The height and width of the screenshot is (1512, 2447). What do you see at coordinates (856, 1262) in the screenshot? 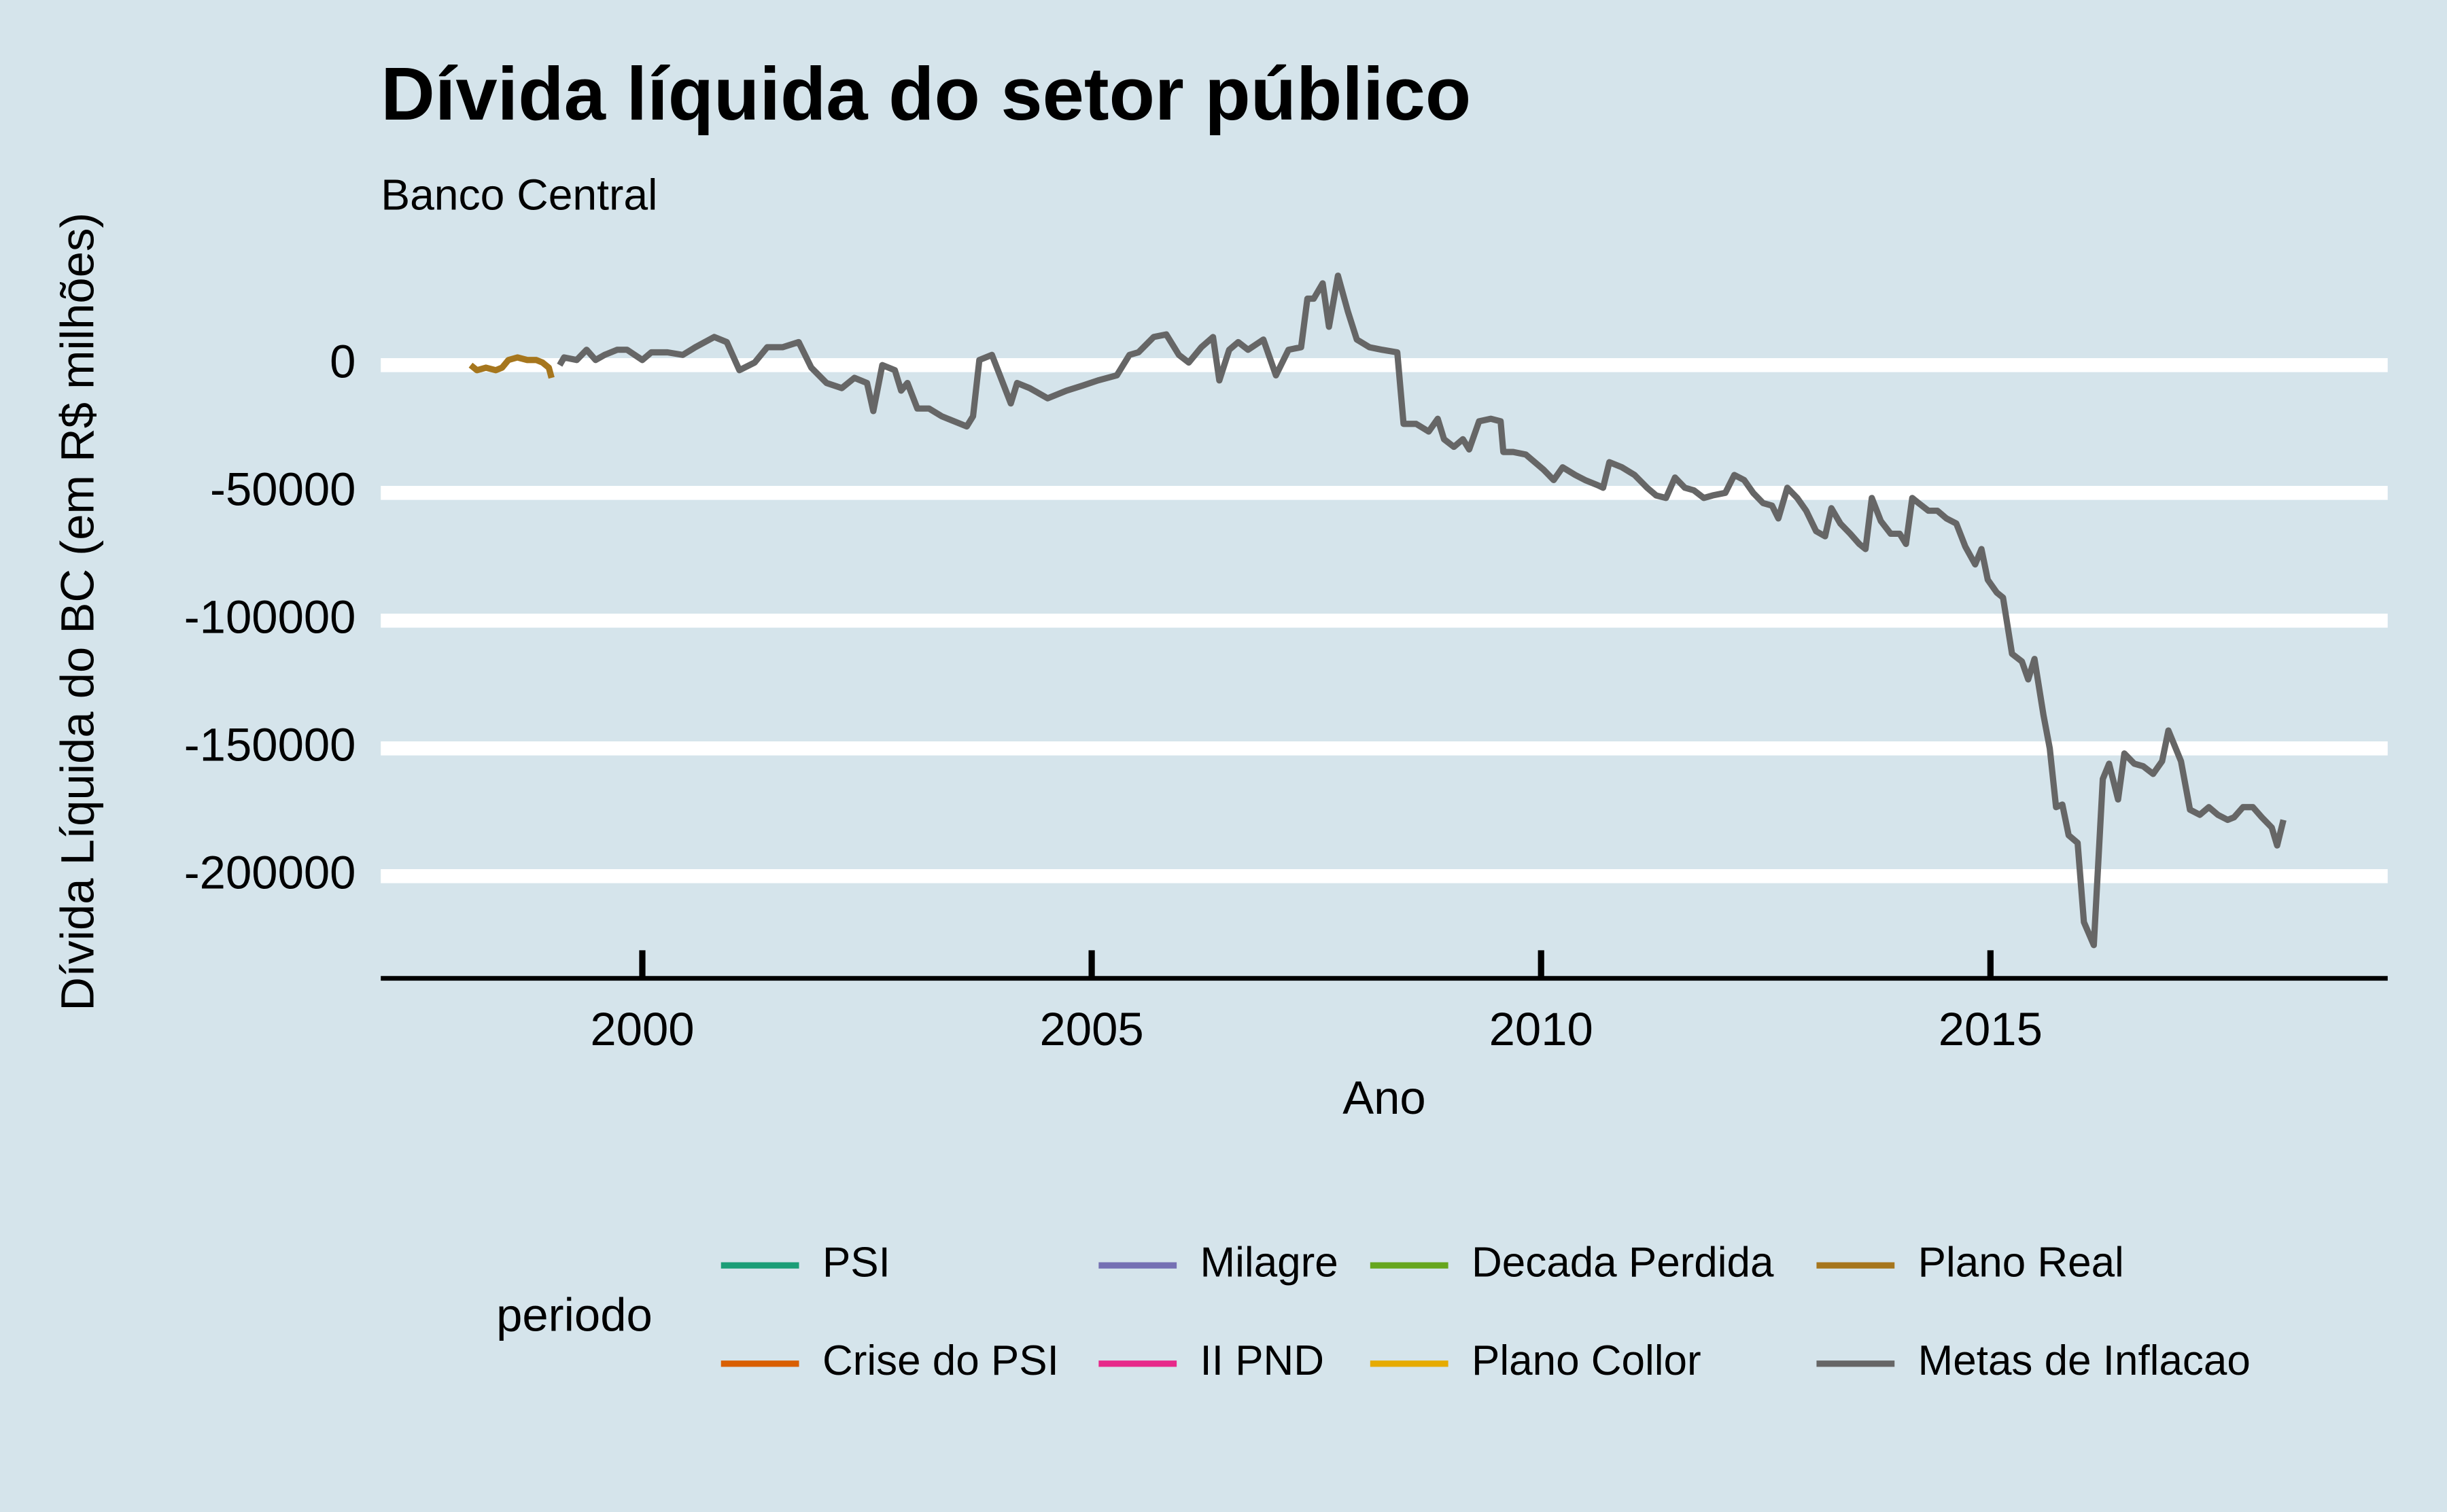
I see `legend-label: PSI` at bounding box center [856, 1262].